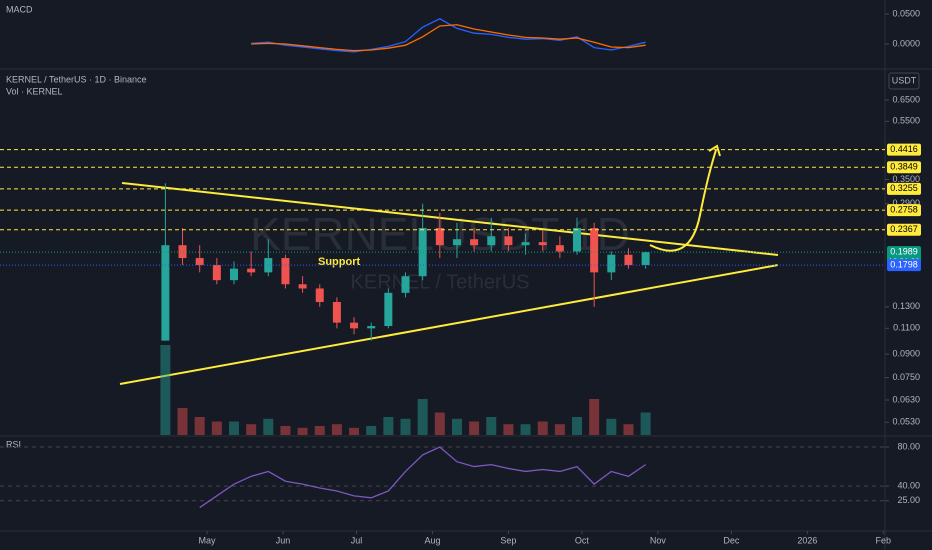 The width and height of the screenshot is (932, 550). Describe the element at coordinates (448, 38) in the screenshot. I see `series-line` at that location.